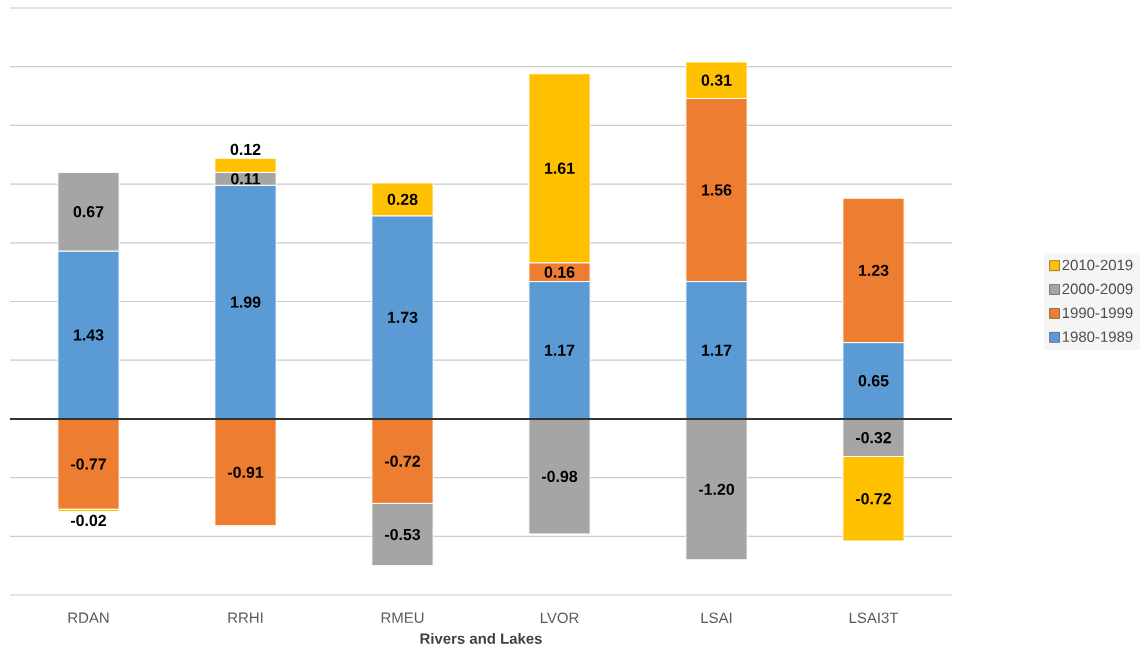 The height and width of the screenshot is (668, 1143). I want to click on data-label: 1.99, so click(245, 302).